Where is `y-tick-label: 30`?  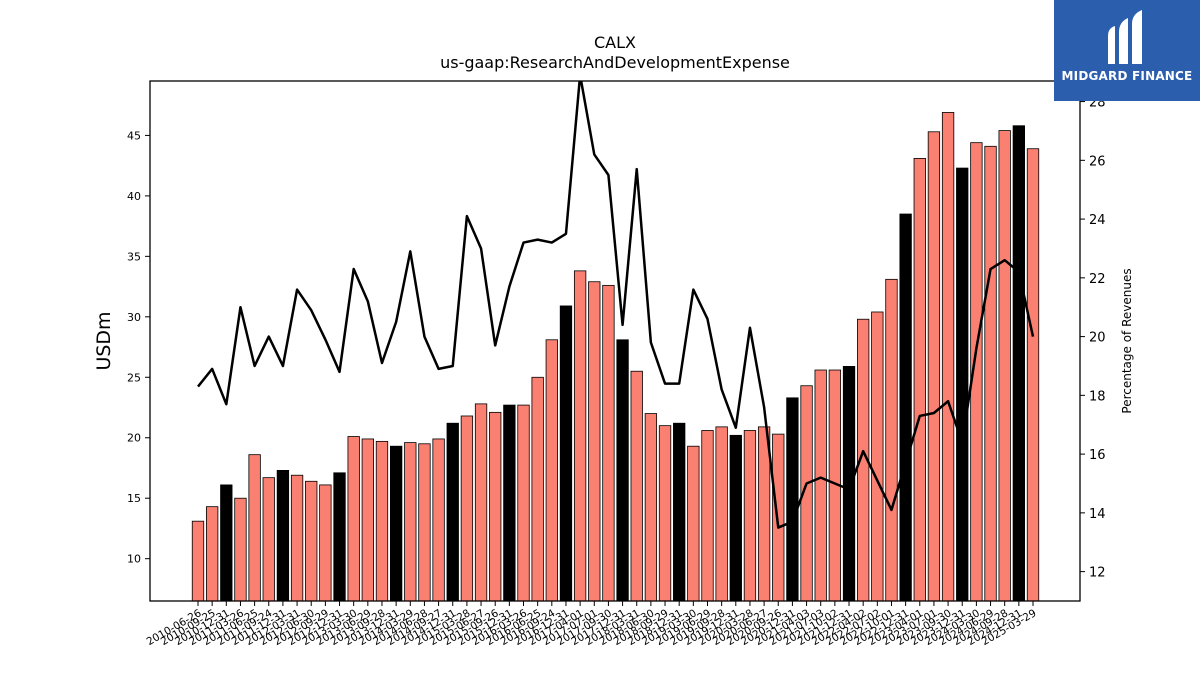
y-tick-label: 30 is located at coordinates (134, 317).